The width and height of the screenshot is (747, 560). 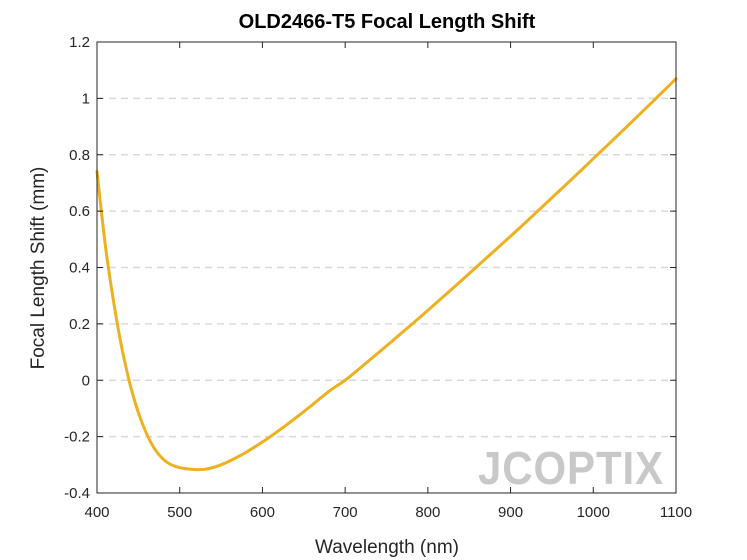 I want to click on x-tick-label: 500, so click(x=179, y=512).